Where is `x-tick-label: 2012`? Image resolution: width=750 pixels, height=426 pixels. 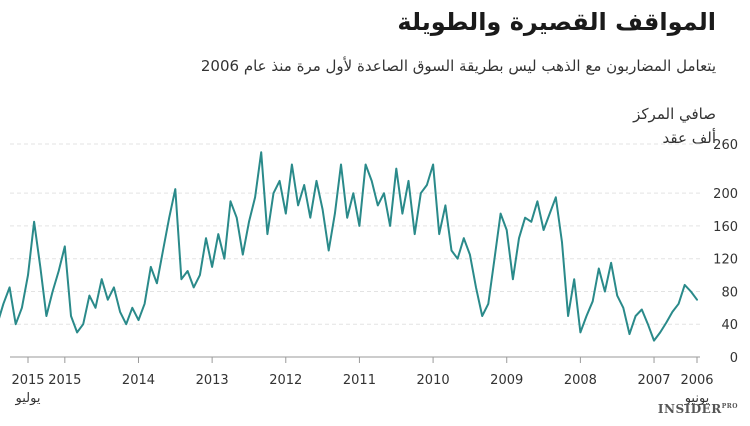
x-tick-label: 2012 is located at coordinates (285, 380).